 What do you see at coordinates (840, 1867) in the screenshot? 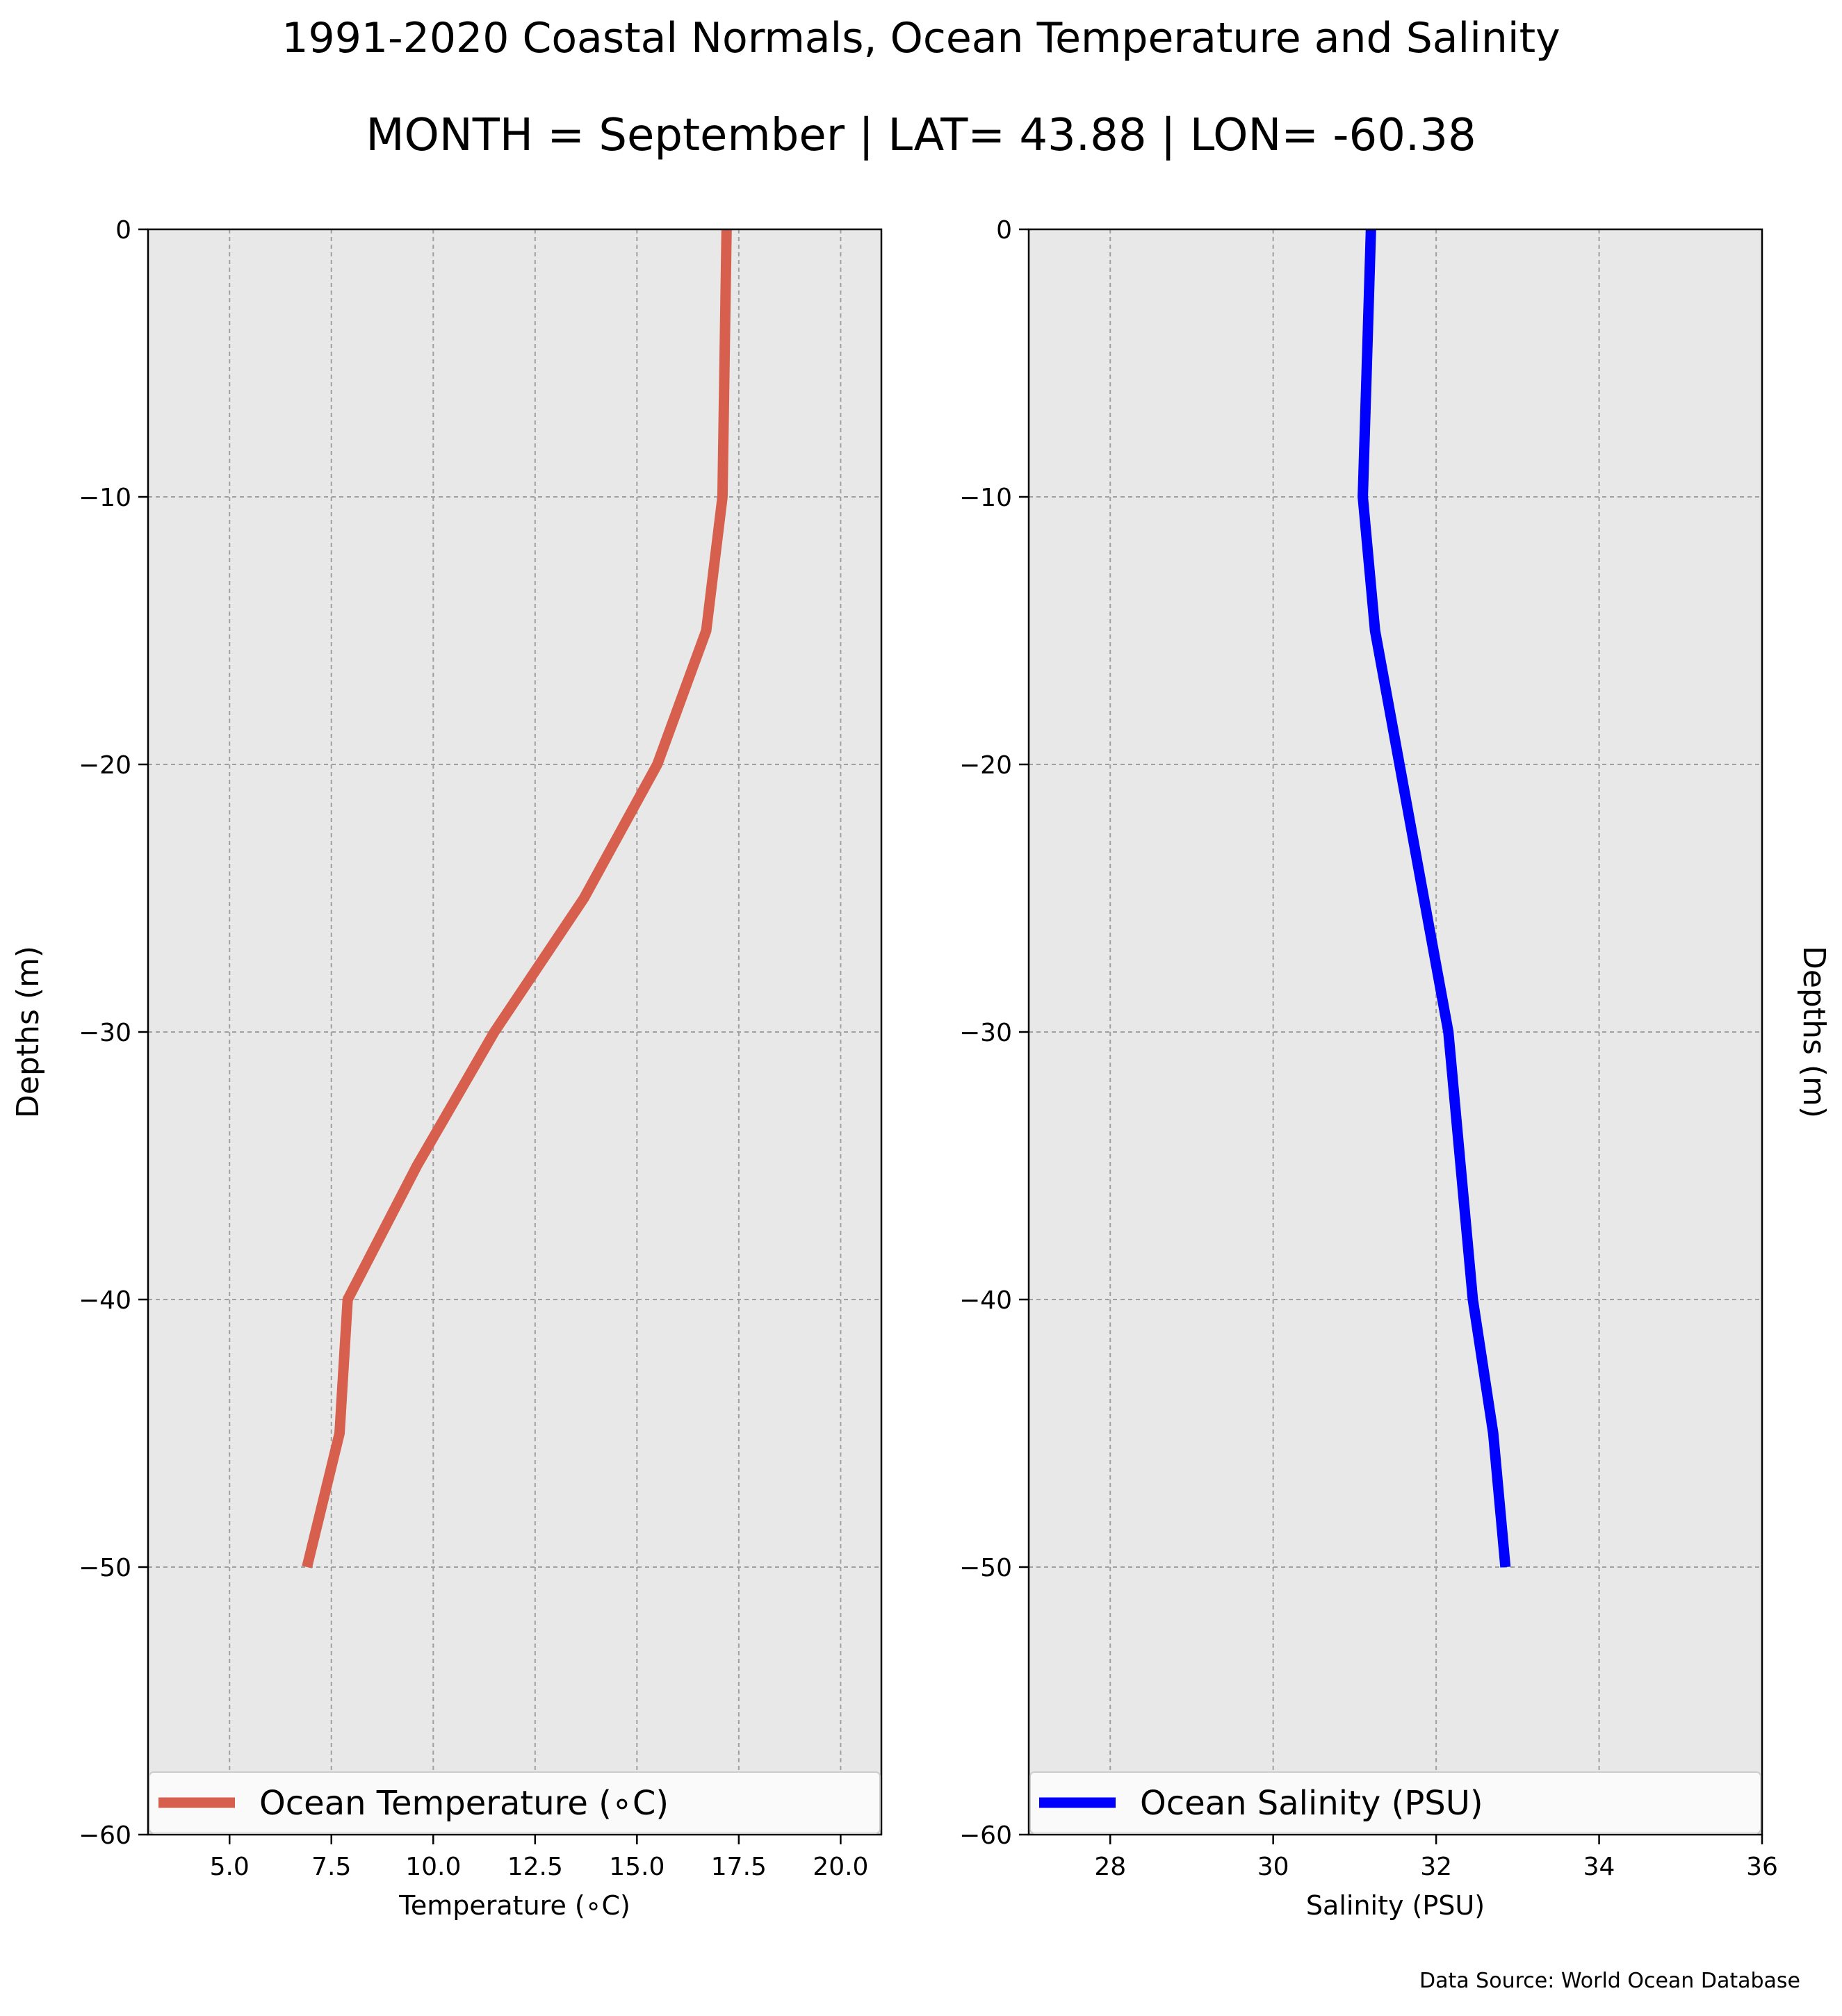
I see `x-tick-label: 20.0` at bounding box center [840, 1867].